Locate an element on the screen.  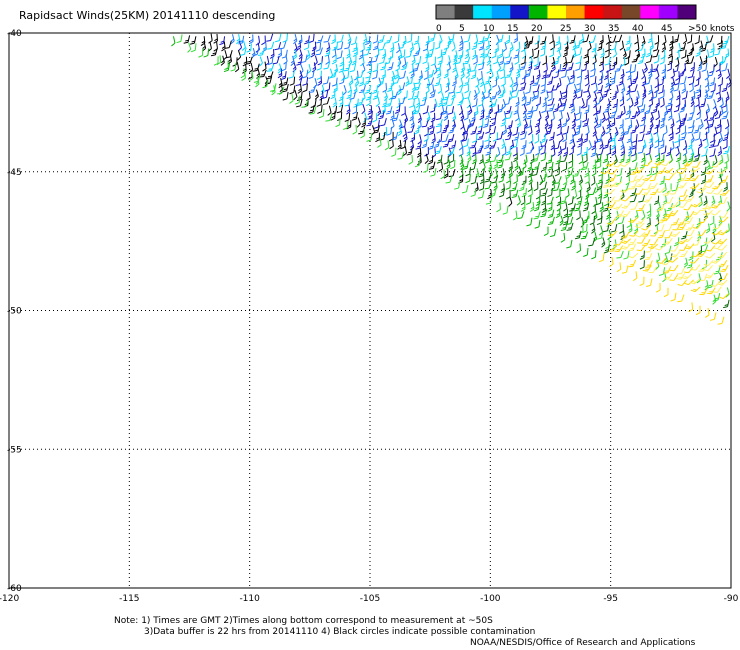
legend-label: 5 is located at coordinates (462, 29).